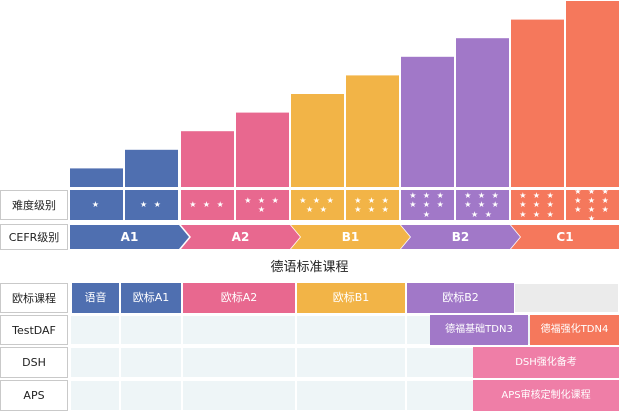 The image size is (619, 414). Describe the element at coordinates (262, 205) in the screenshot. I see `difficulty-stars-4: ★ ★ ★ ★` at that location.